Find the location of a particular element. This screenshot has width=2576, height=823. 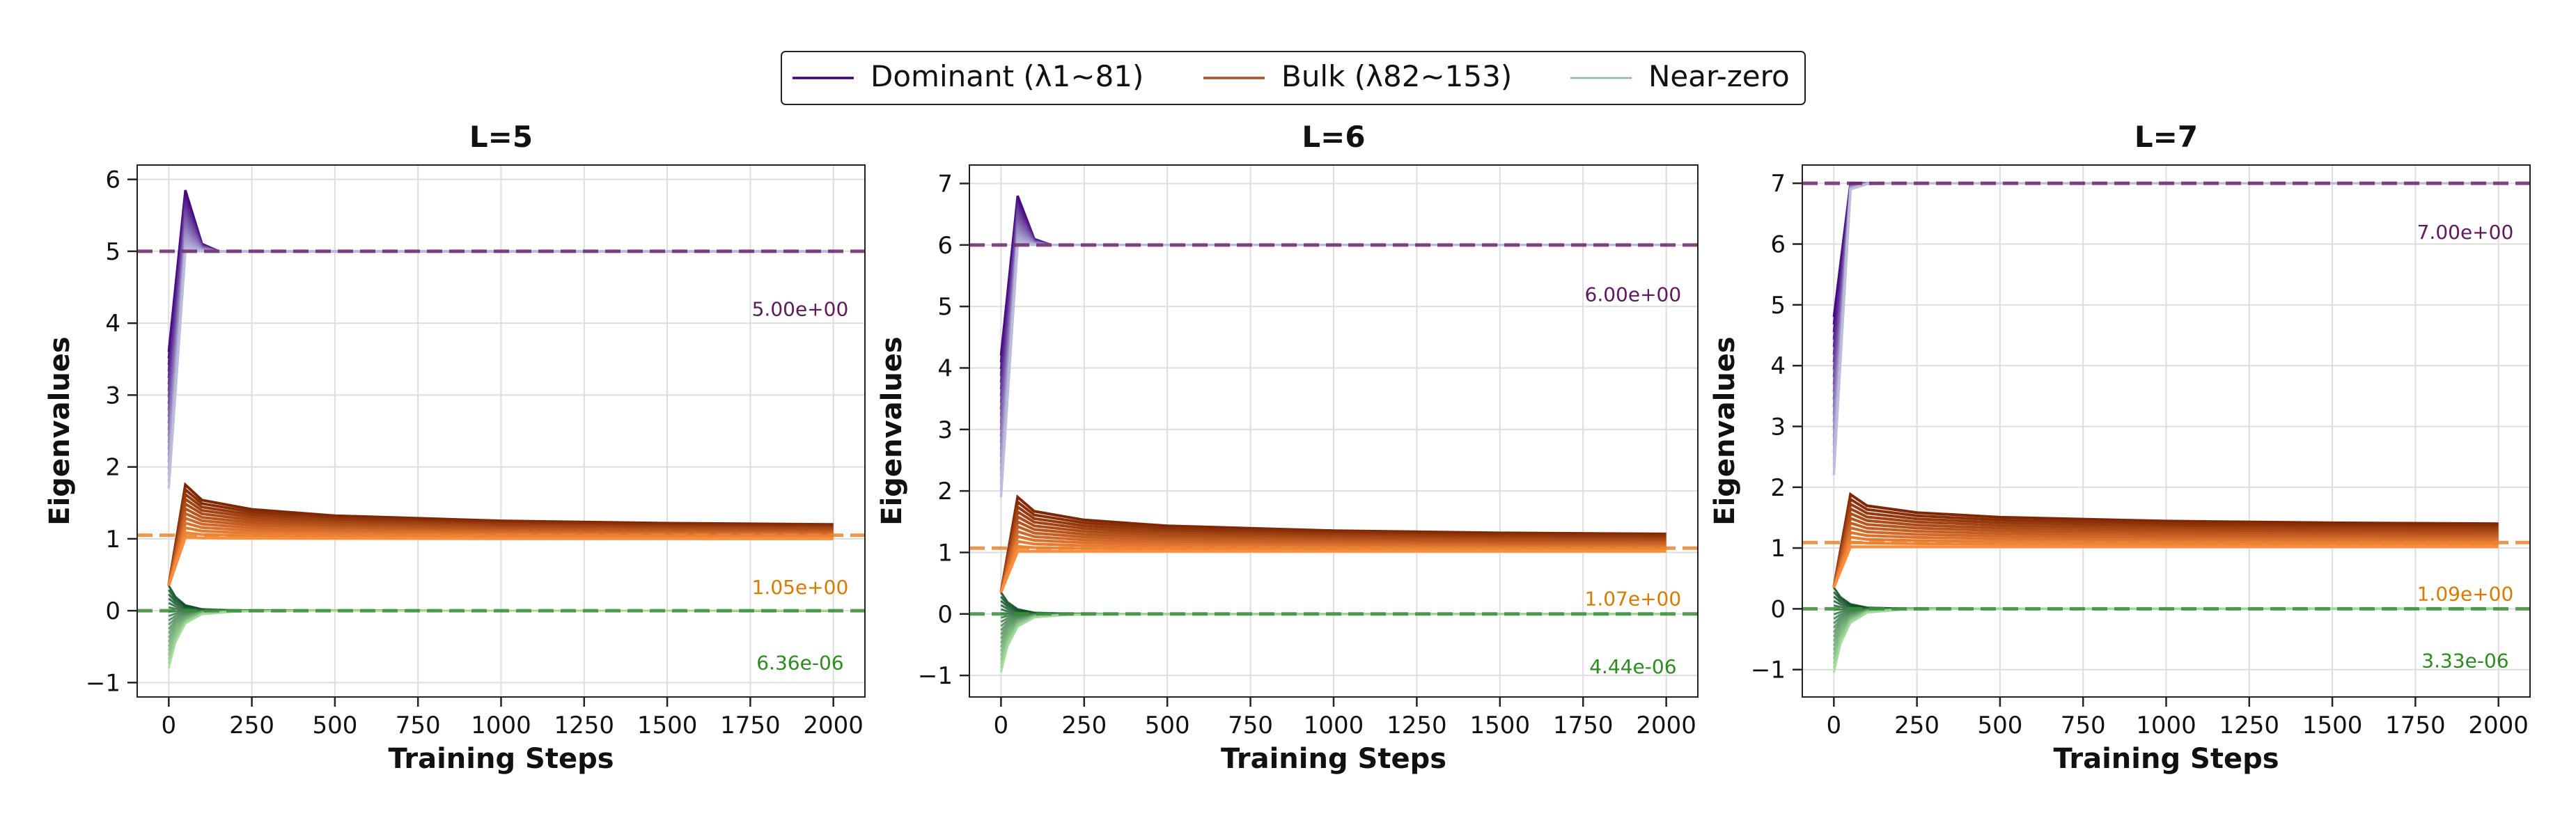

reference-label-zero: 6.36e-06 is located at coordinates (799, 662).